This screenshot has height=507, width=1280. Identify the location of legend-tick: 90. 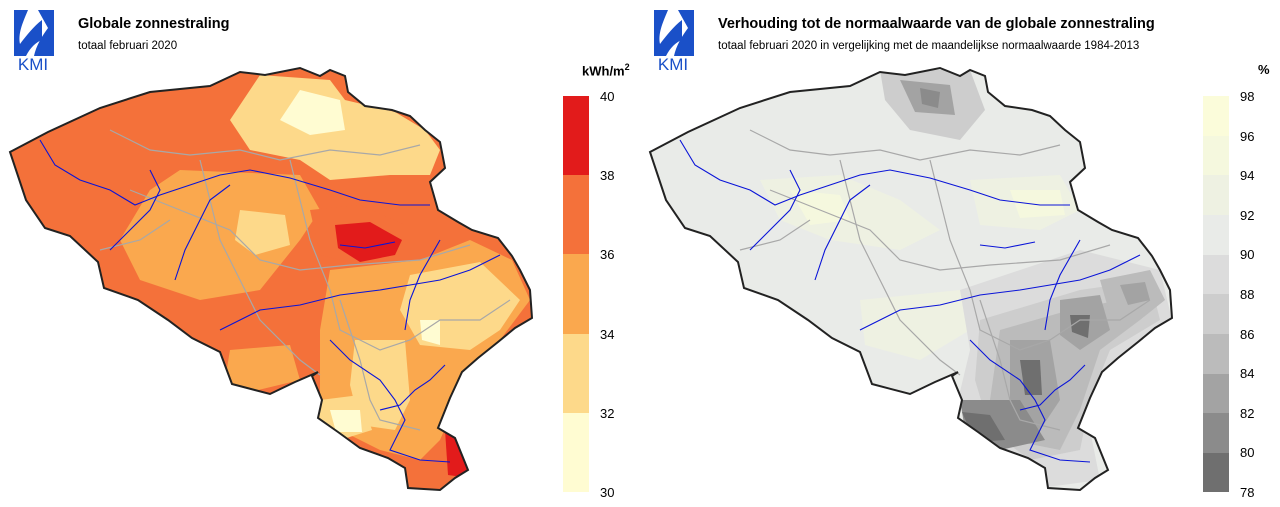
(1247, 254).